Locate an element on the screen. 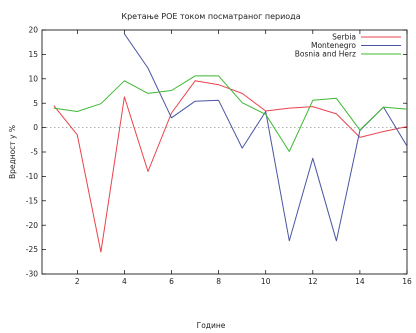 This screenshot has width=416, height=333. y-tick-label: -20 is located at coordinates (32, 225).